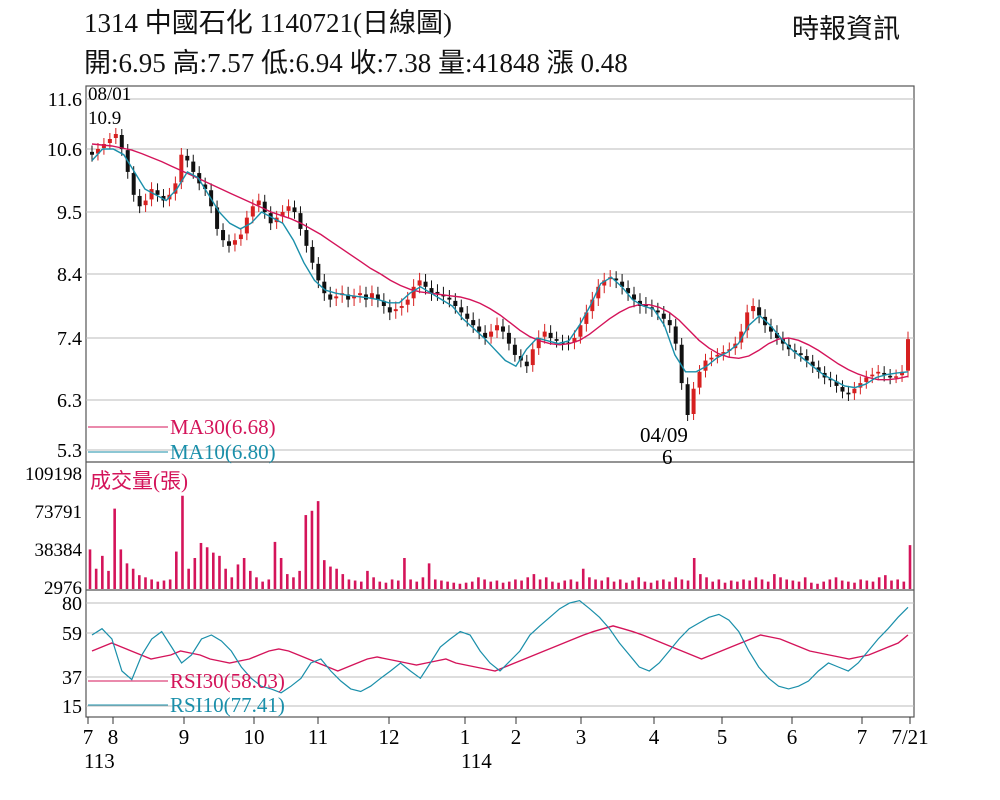  I want to click on price-y-tick: 5.3, so click(69, 451).